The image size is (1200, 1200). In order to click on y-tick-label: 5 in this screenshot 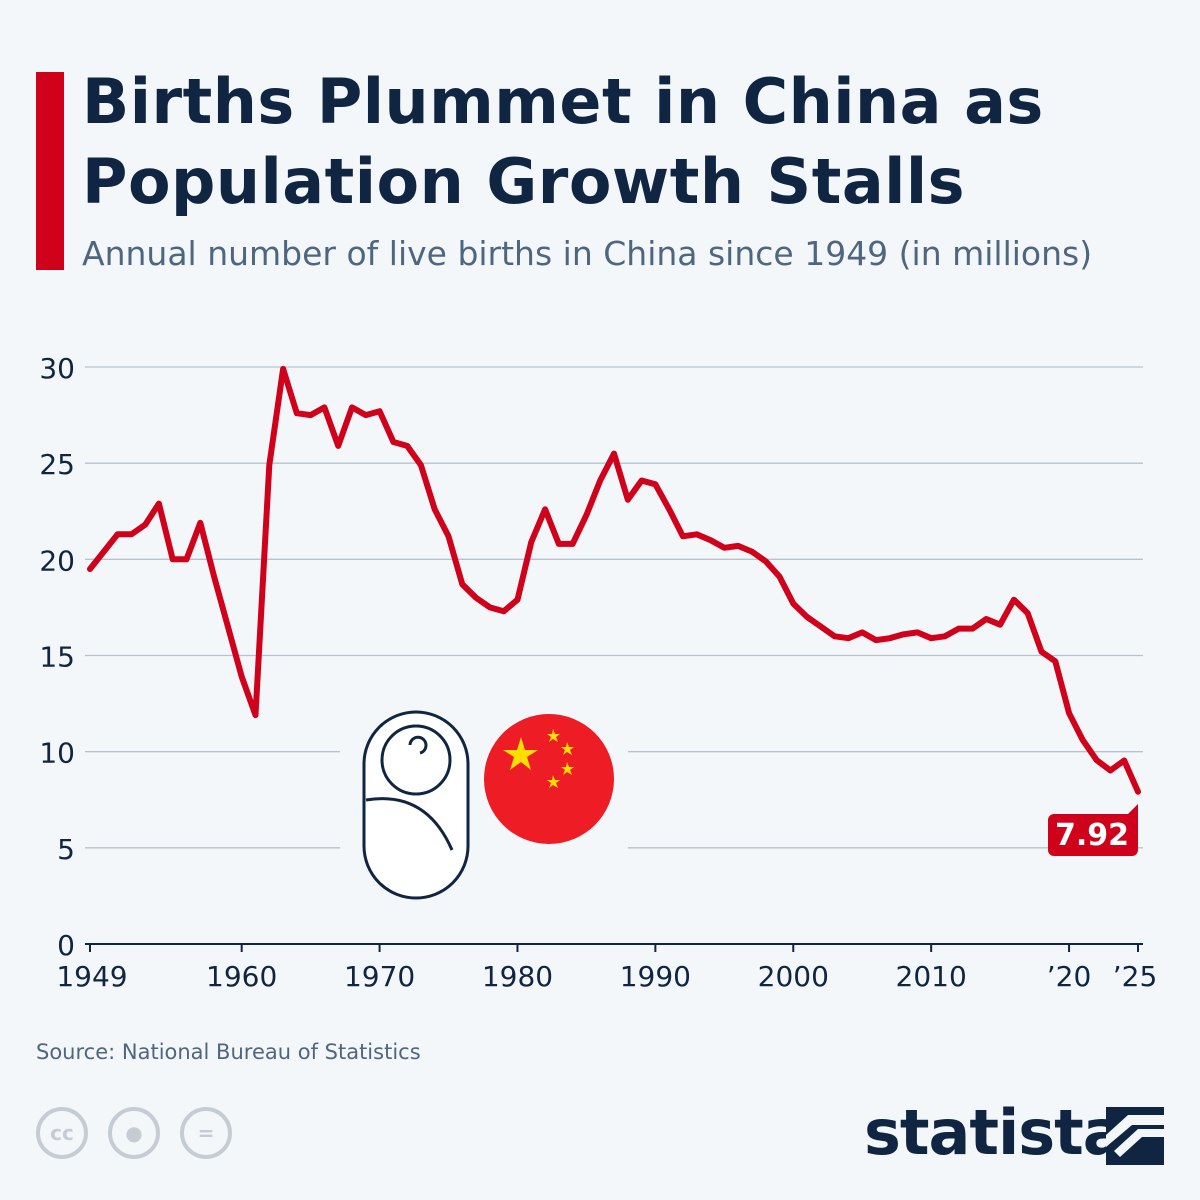, I will do `click(66, 849)`.